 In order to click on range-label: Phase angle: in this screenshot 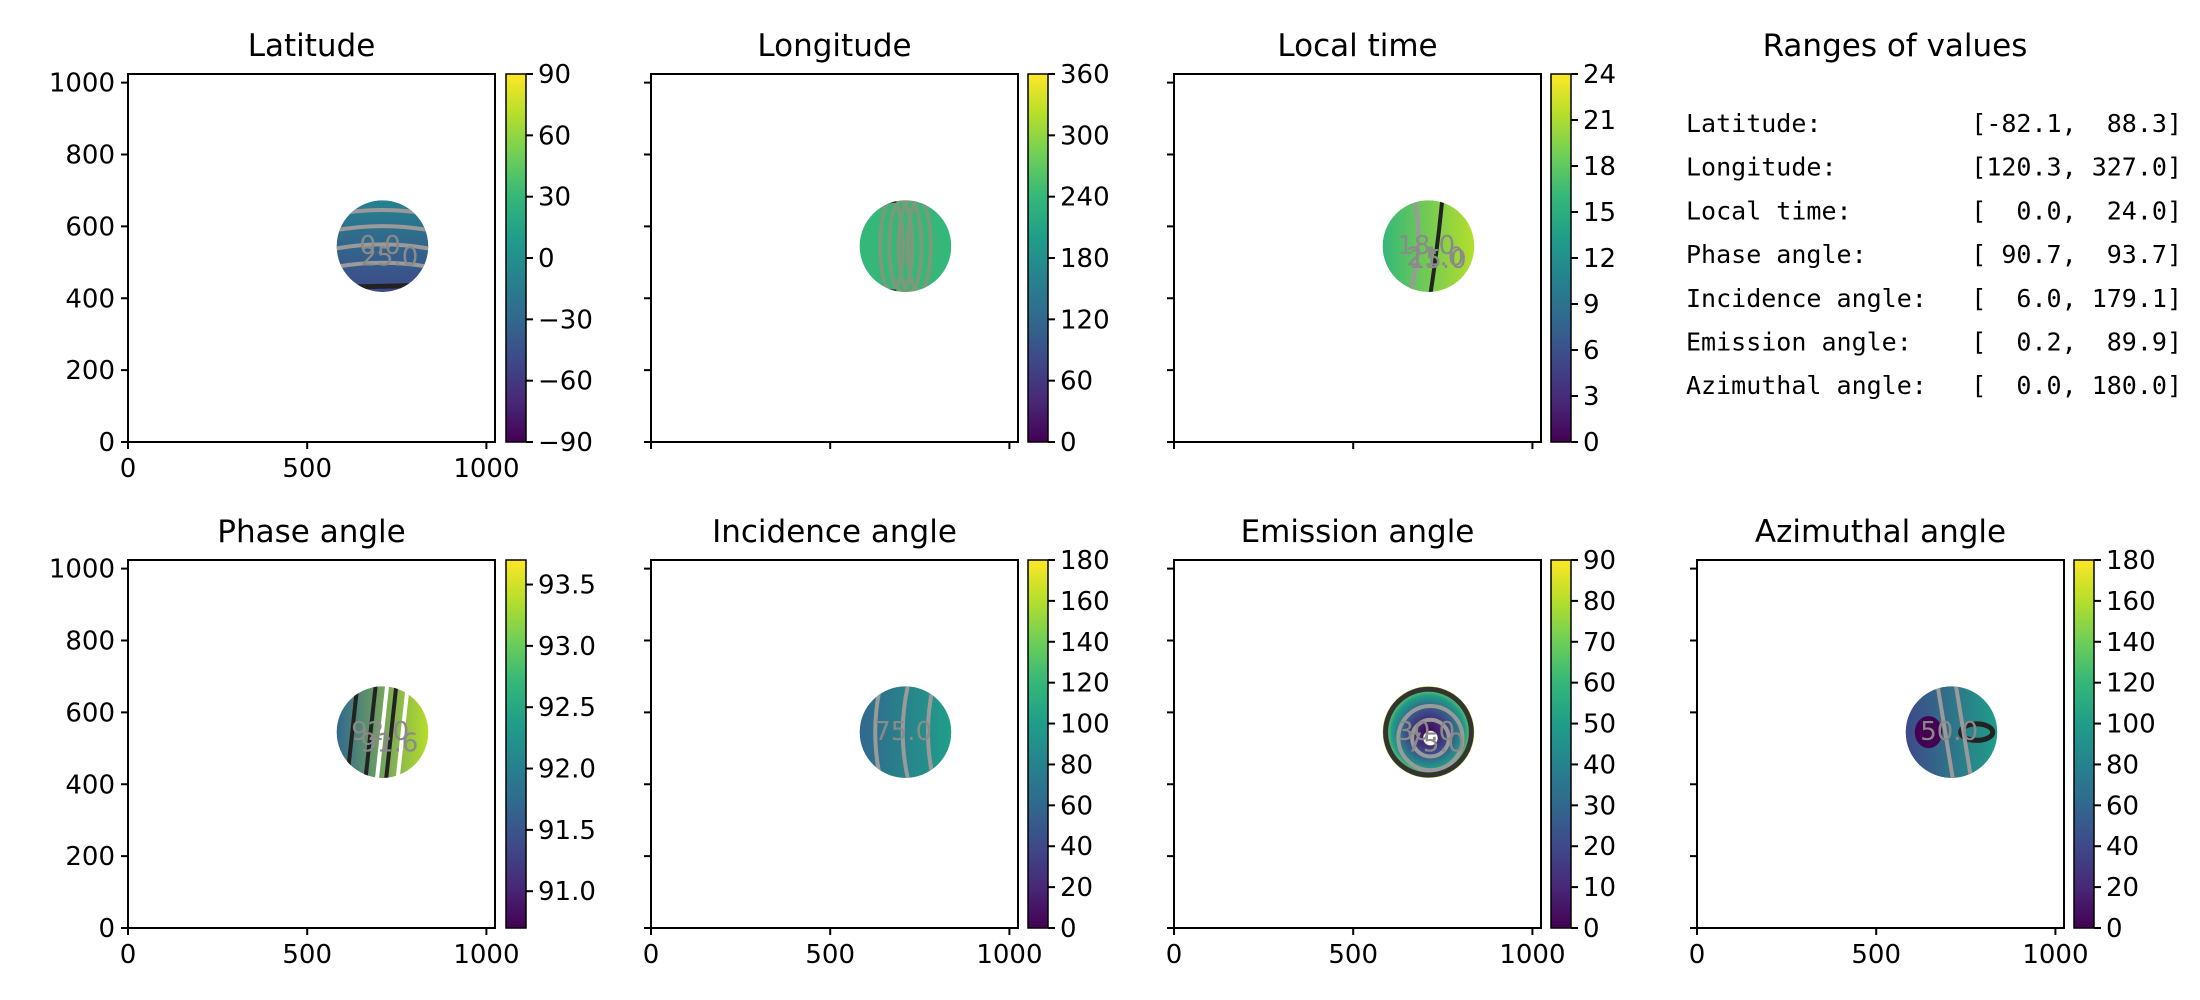, I will do `click(1776, 254)`.